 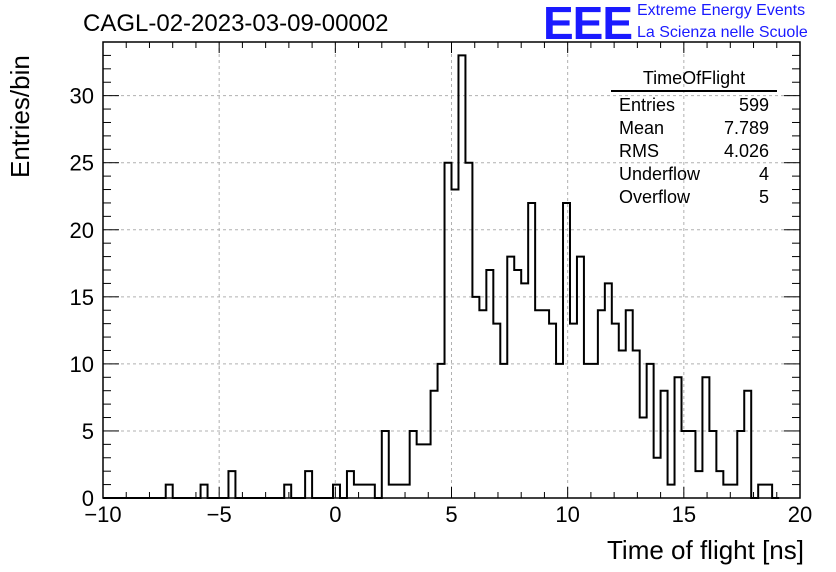 I want to click on stats-value: 5, so click(x=763, y=197).